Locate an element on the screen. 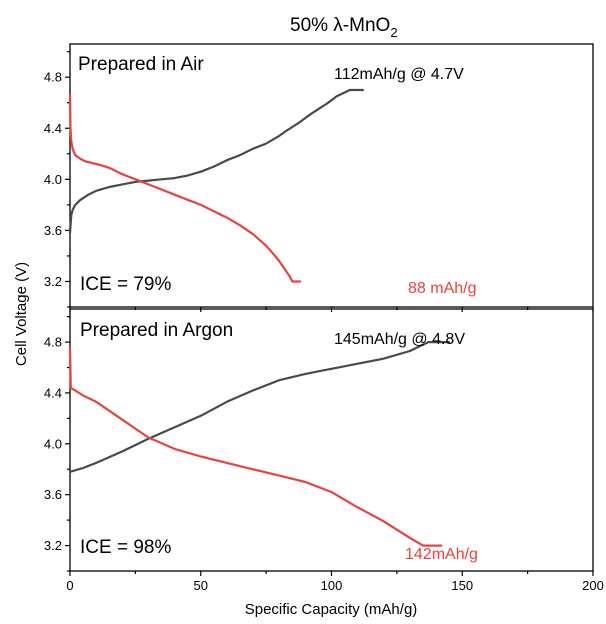 The height and width of the screenshot is (624, 606). charge-capacity-annotation: 145mAh/g @ 4.8V is located at coordinates (399, 339).